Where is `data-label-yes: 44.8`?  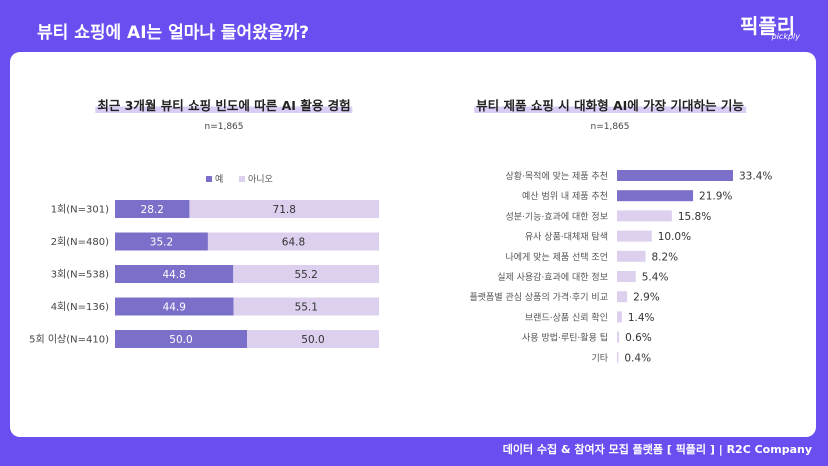 data-label-yes: 44.8 is located at coordinates (173, 275).